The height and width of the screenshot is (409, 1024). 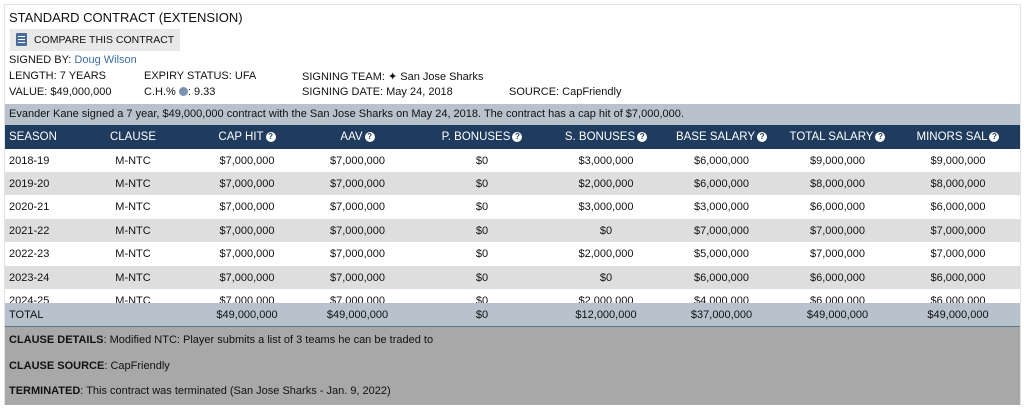 I want to click on table-cell: $2,000,000, so click(x=606, y=254).